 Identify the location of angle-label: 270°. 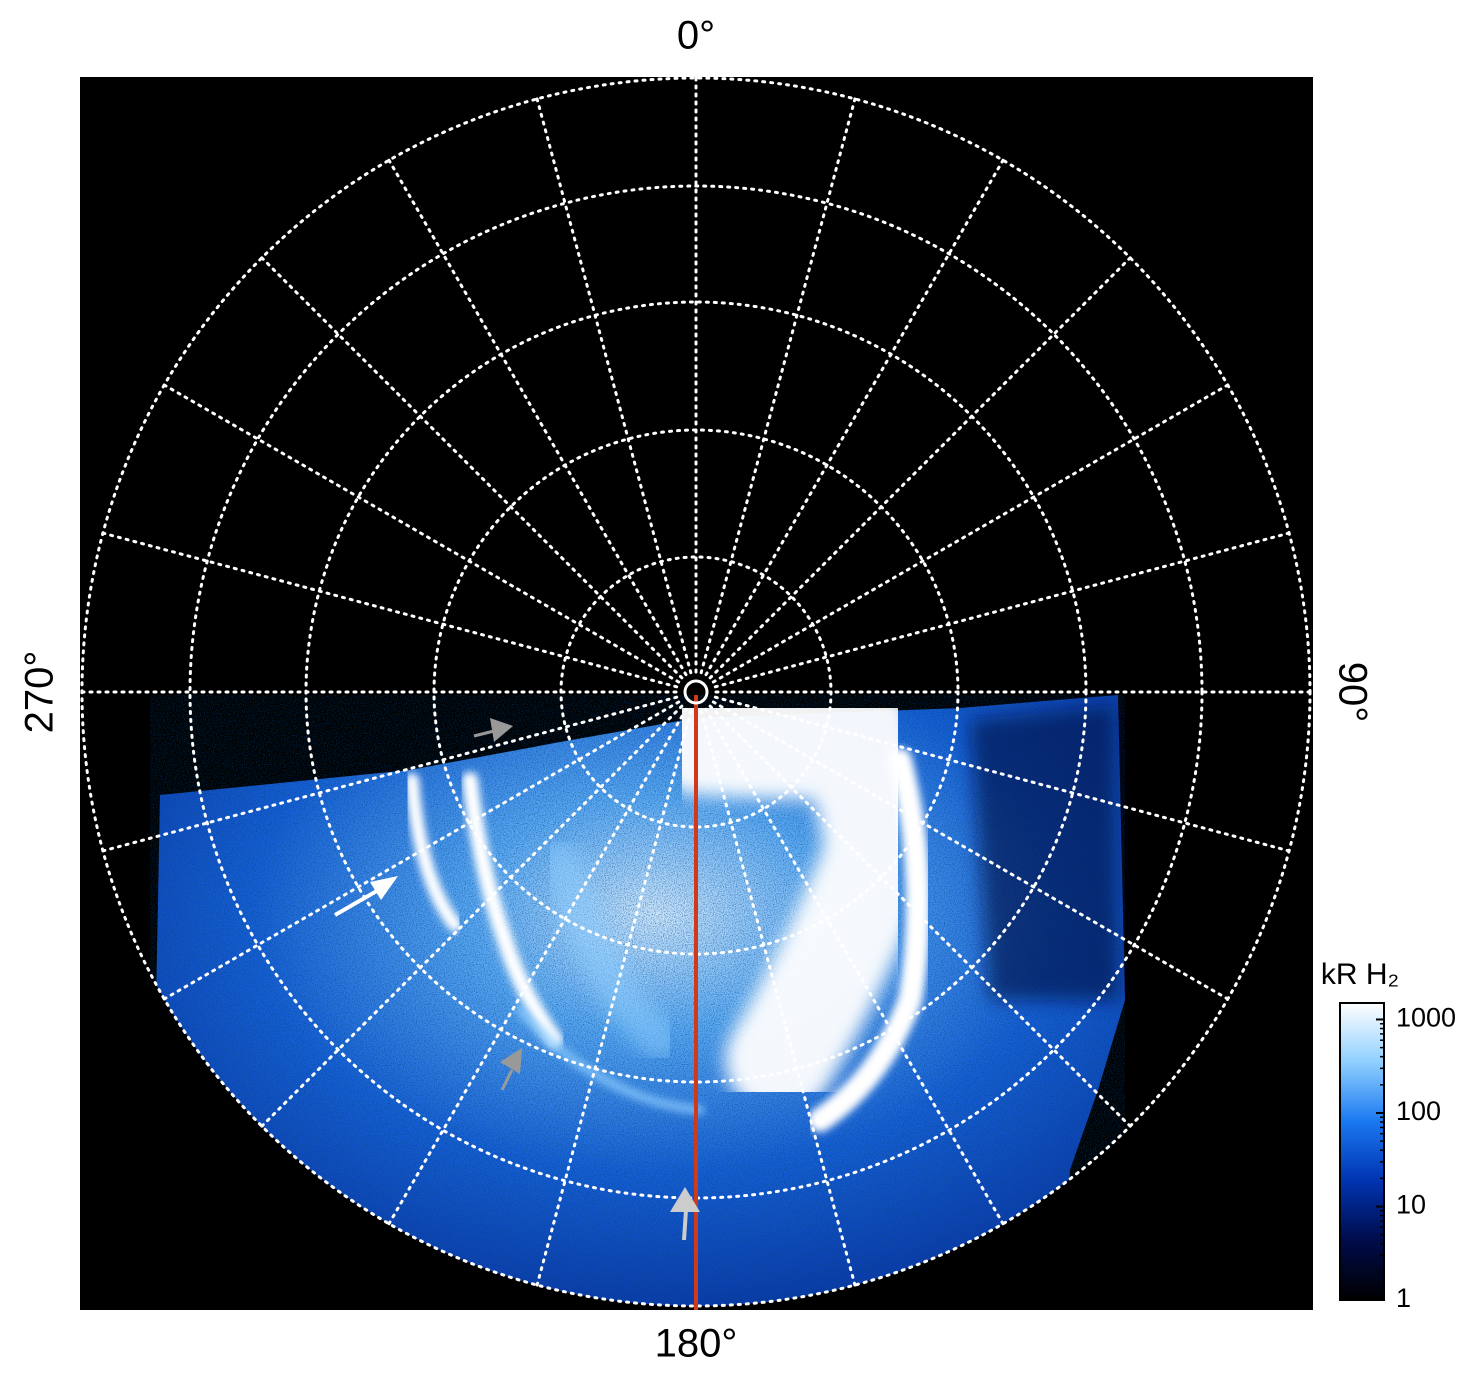
(40, 692).